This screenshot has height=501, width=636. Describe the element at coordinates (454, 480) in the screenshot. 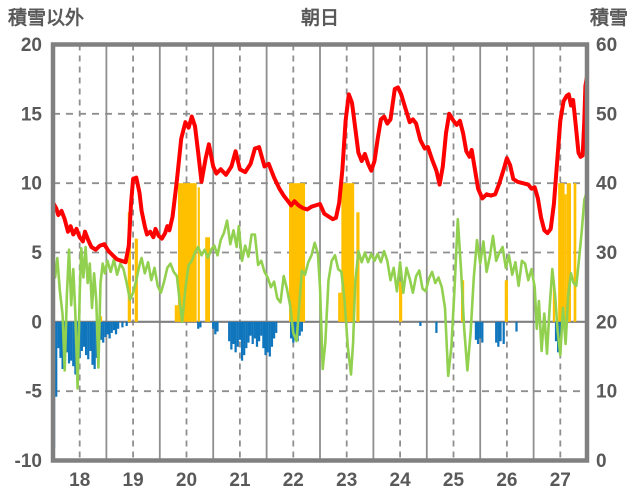

I see `x-axis-tick-label: 25` at that location.